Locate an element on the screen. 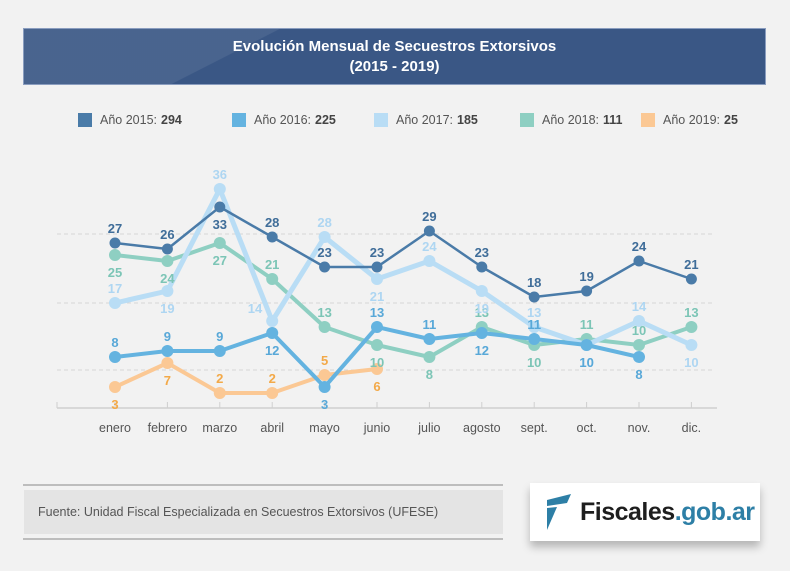  x-tick-label: oct. is located at coordinates (587, 428).